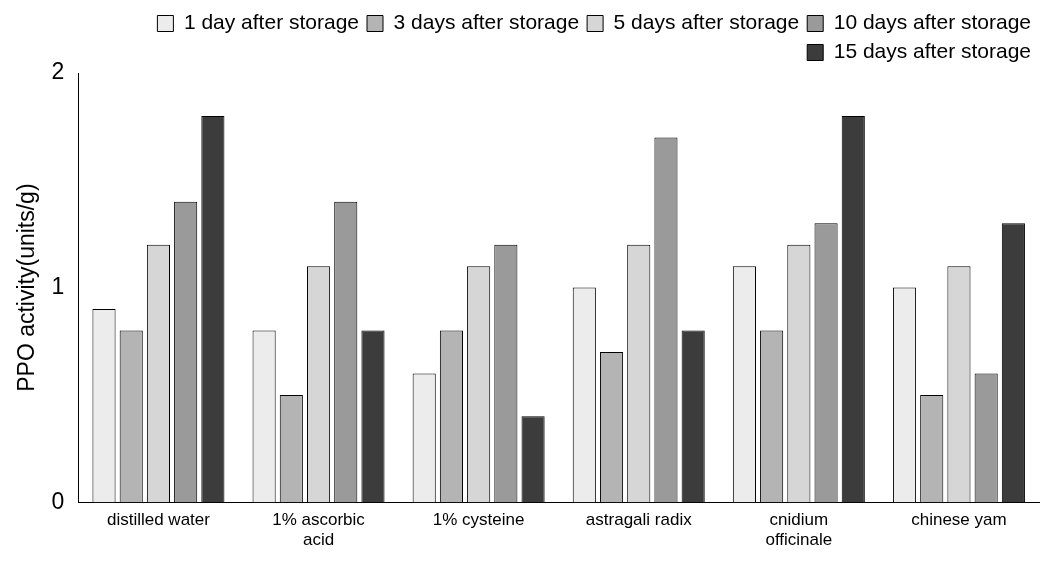 The height and width of the screenshot is (564, 1059). I want to click on x-tick-label: 1% ascorbic acid, so click(319, 530).